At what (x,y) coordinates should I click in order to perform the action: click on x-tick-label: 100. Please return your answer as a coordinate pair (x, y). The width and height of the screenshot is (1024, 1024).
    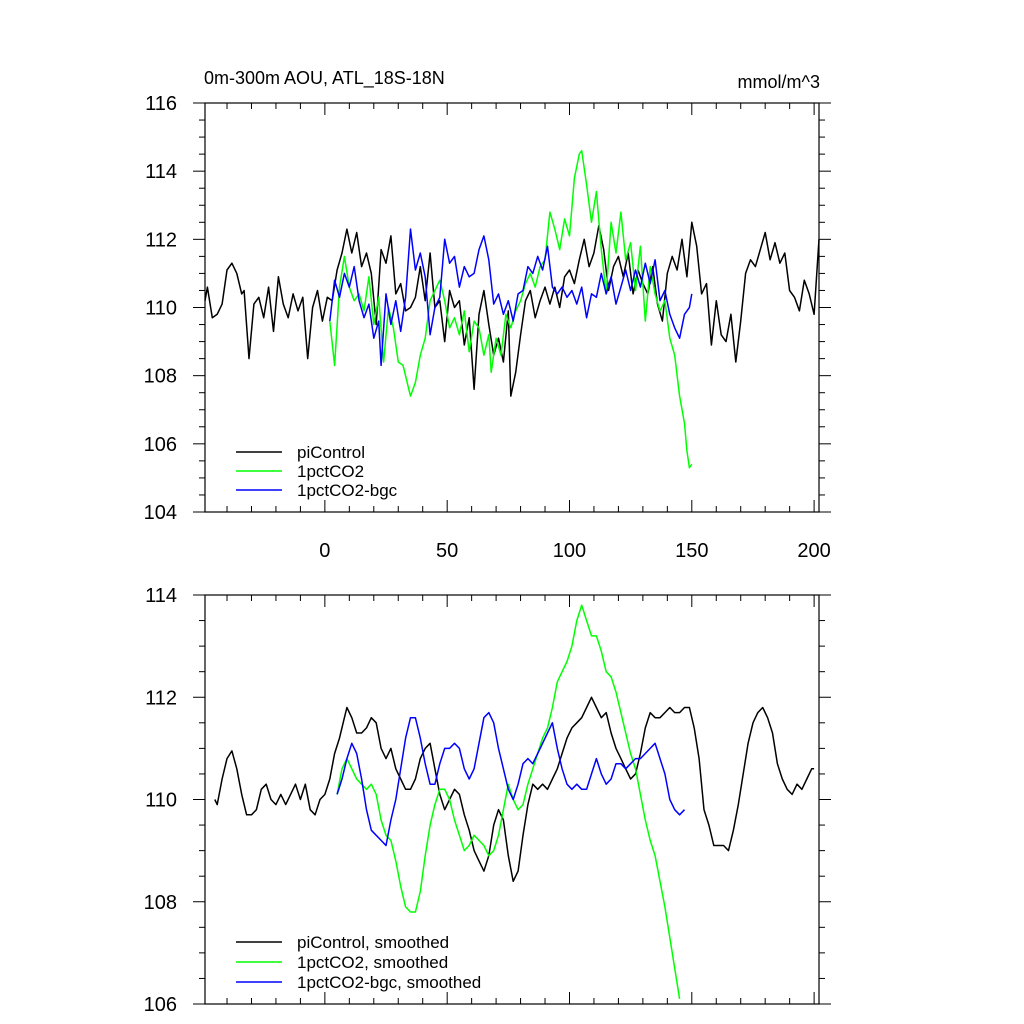
    Looking at the image, I should click on (569, 551).